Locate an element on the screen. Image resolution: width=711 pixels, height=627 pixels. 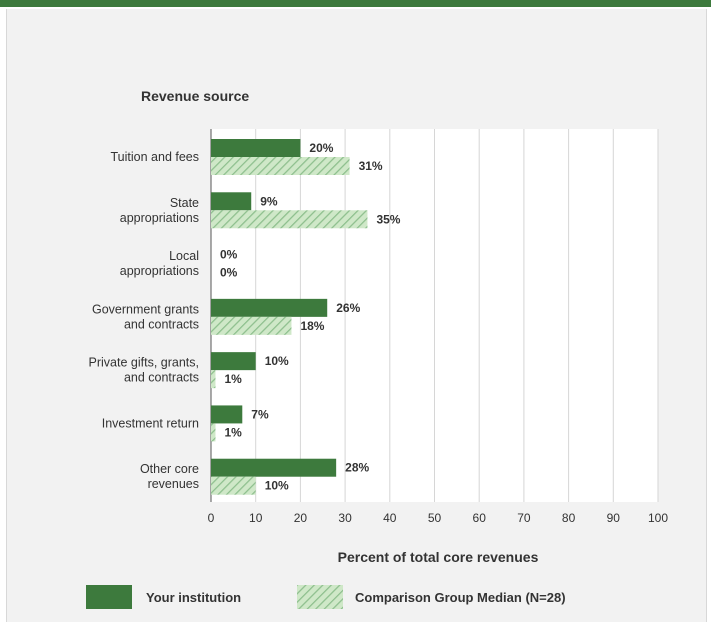
data-label: 28% is located at coordinates (357, 468).